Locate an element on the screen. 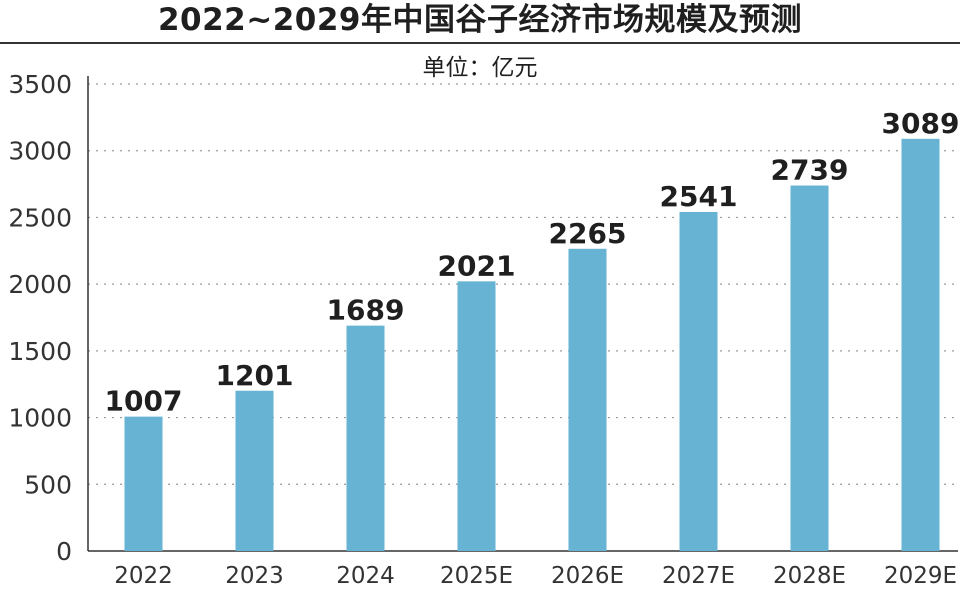 The width and height of the screenshot is (960, 590). x-tick-label: 2025E is located at coordinates (476, 576).